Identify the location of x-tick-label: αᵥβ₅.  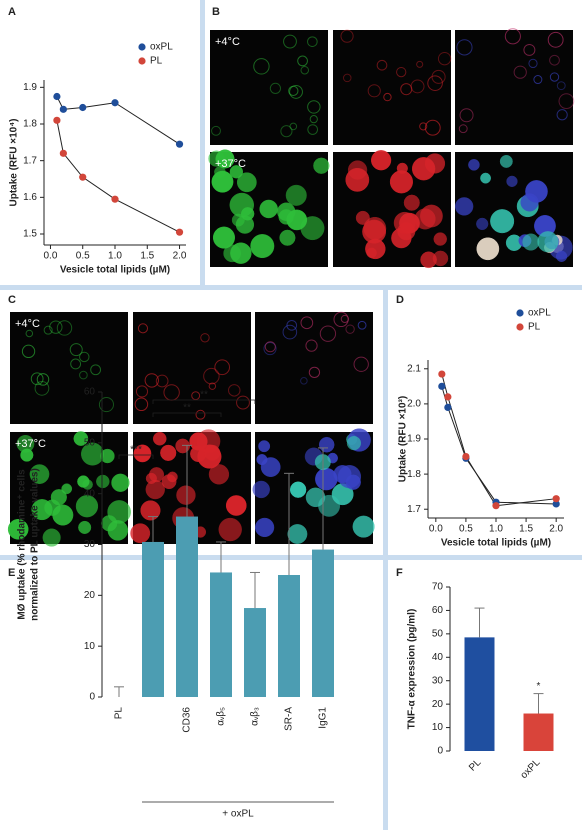
(221, 716).